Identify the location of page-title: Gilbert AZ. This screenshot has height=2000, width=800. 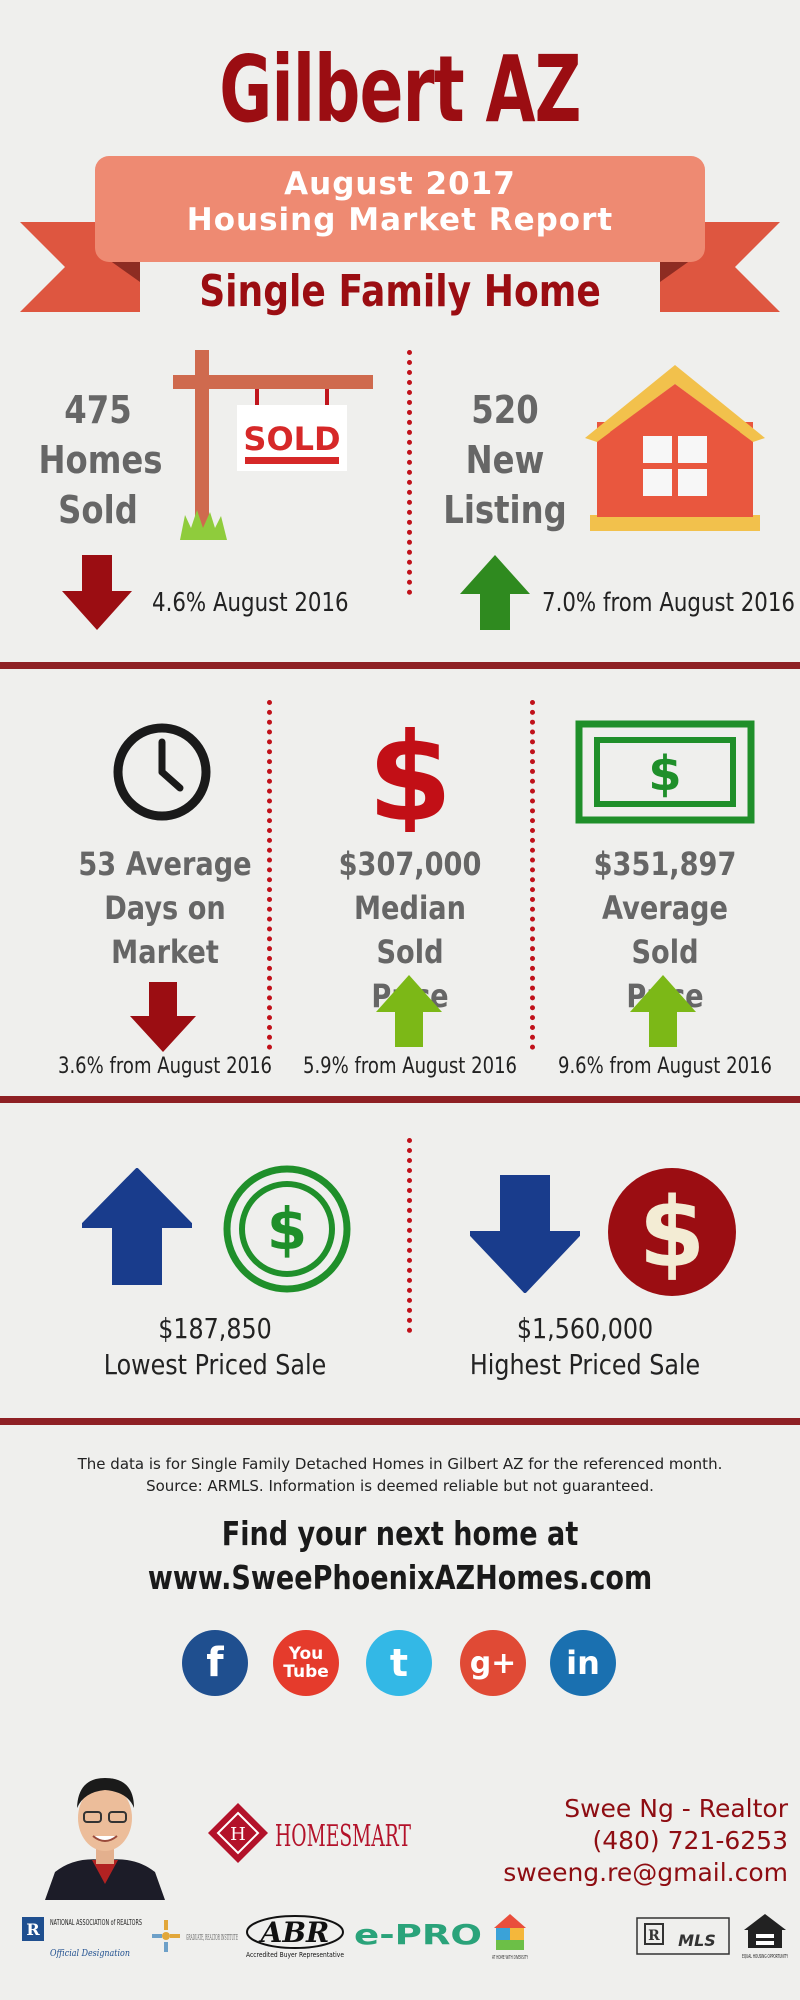
(400, 89).